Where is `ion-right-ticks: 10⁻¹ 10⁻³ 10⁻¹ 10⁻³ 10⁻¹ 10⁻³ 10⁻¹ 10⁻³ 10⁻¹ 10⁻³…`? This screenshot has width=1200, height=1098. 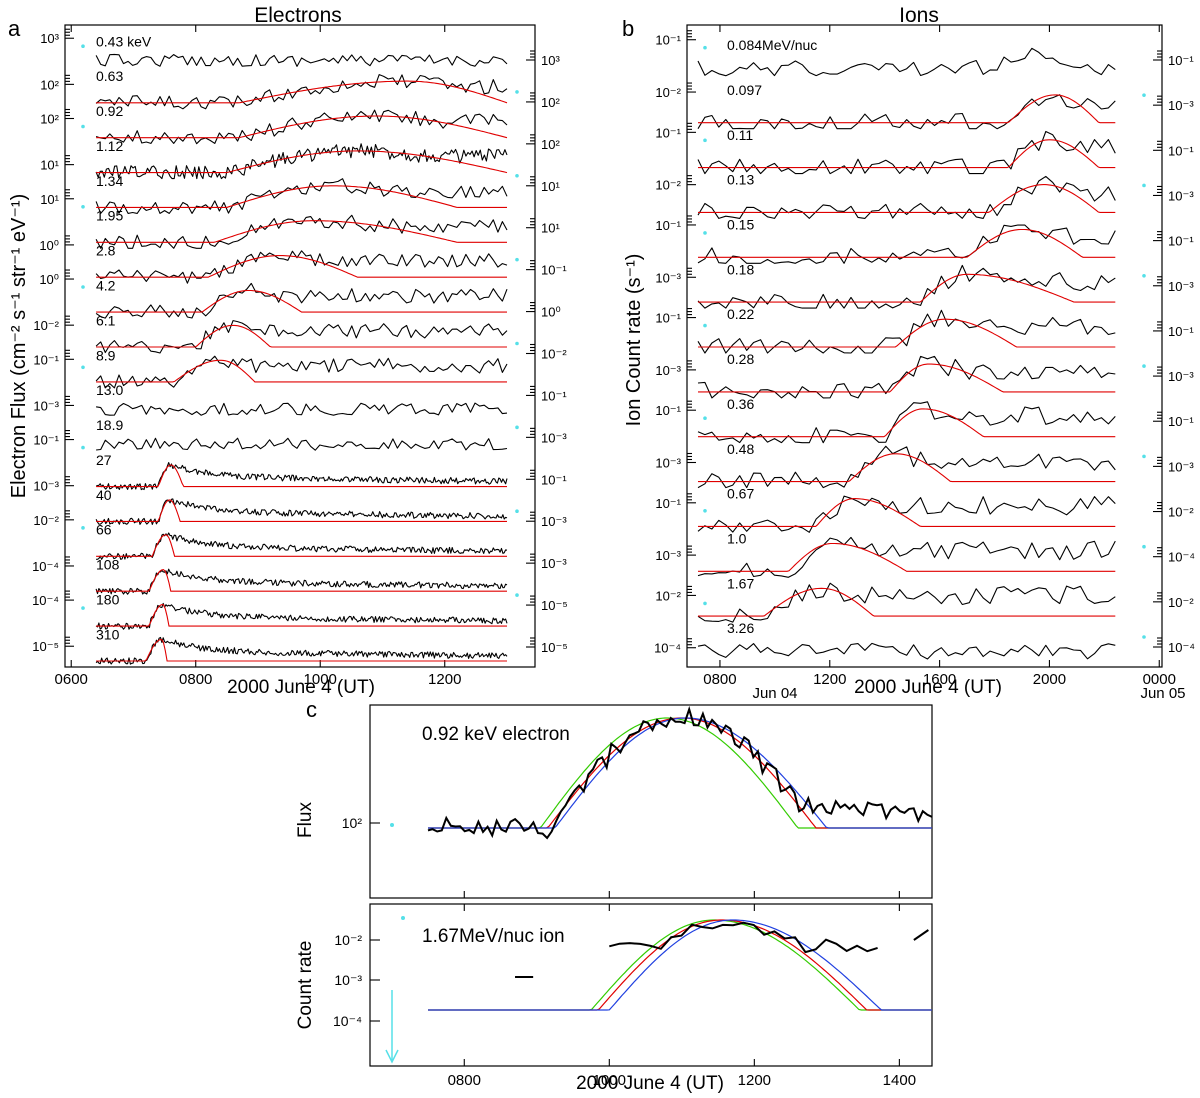 ion-right-ticks: 10⁻¹ 10⁻³ 10⁻¹ 10⁻³ 10⁻¹ 10⁻³ 10⁻¹ 10⁻³ 10⁻¹ 10⁻³… is located at coordinates (1168, 352).